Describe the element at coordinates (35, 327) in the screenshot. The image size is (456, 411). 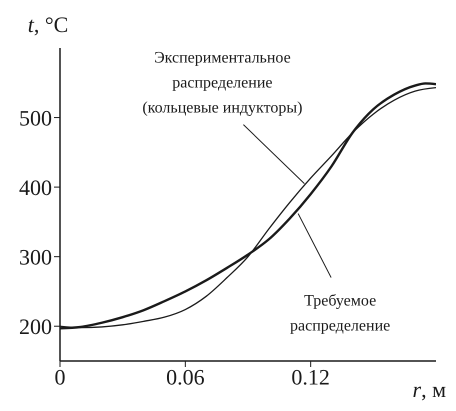
I see `y-tick-label: 200` at that location.